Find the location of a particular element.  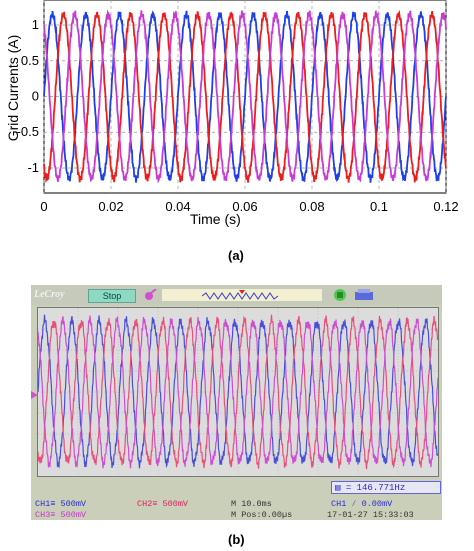

frequency-label-icon: ▤ = is located at coordinates (346, 488).